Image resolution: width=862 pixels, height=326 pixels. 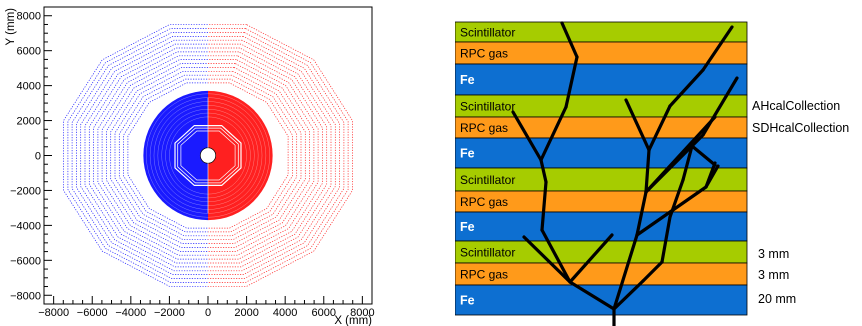 What do you see at coordinates (130, 313) in the screenshot?
I see `x-tick-label: −4000` at bounding box center [130, 313].